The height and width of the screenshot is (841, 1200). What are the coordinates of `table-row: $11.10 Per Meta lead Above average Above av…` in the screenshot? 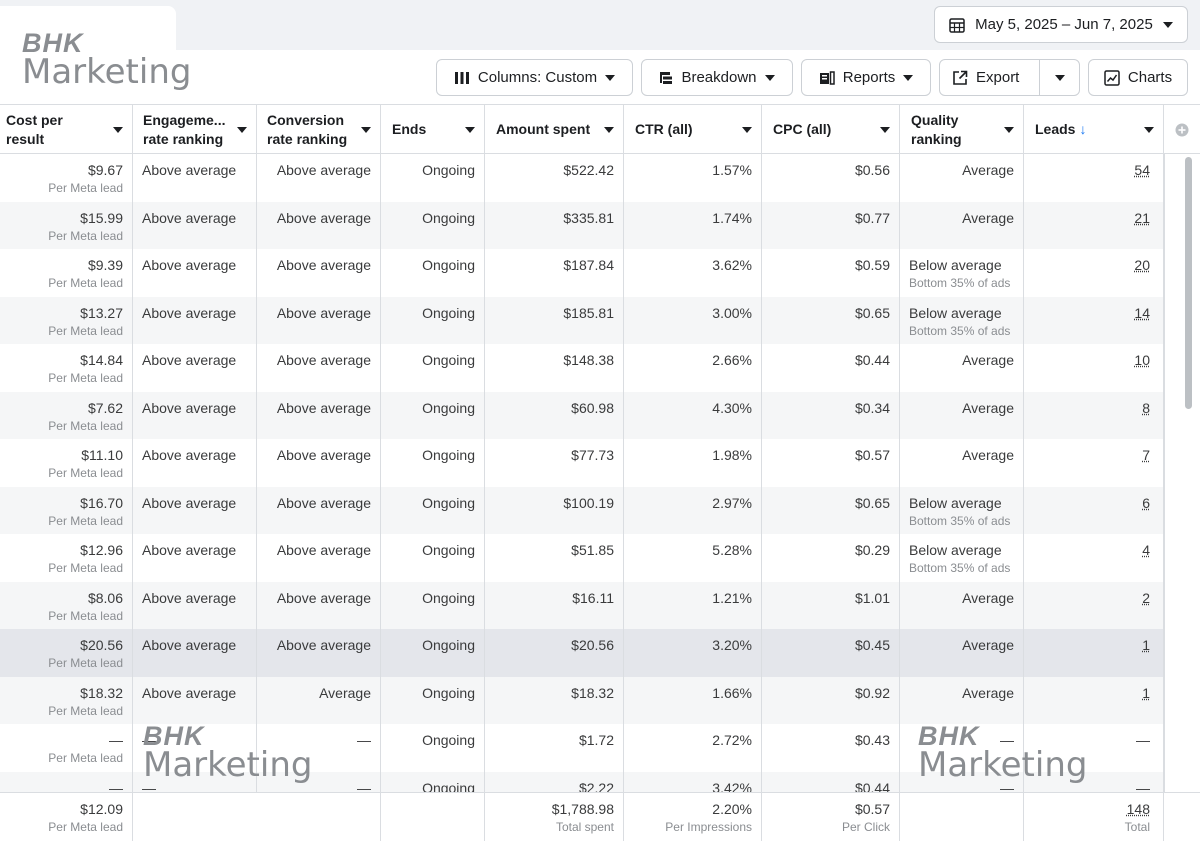 It's located at (582, 463).